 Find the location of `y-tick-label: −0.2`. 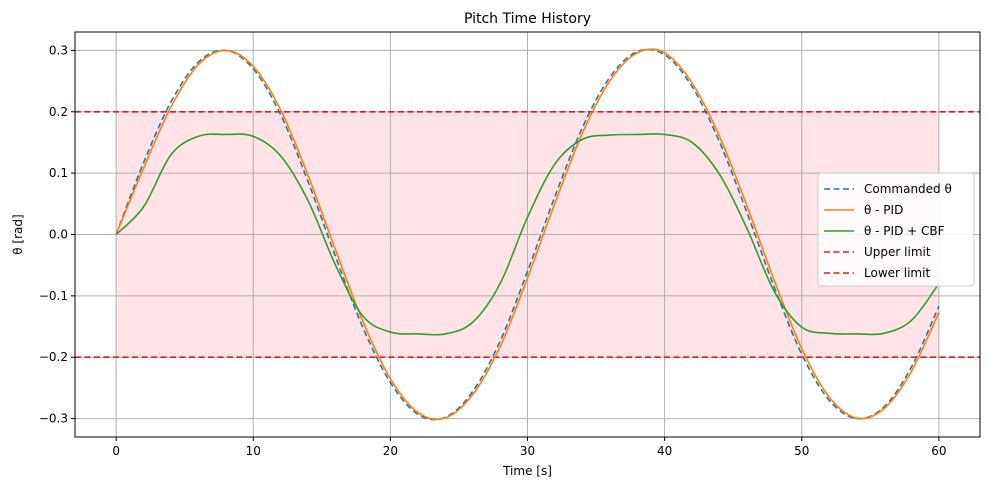

y-tick-label: −0.2 is located at coordinates (53, 357).